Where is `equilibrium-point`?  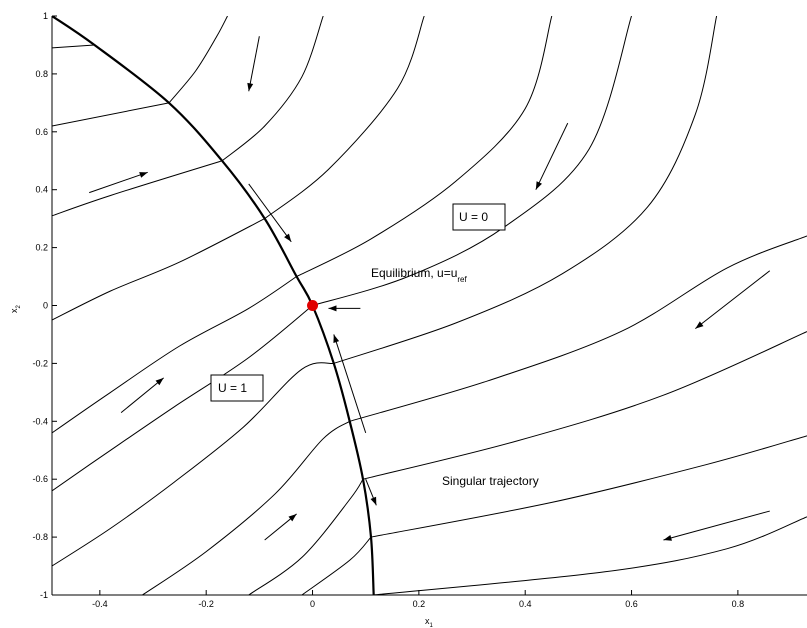 equilibrium-point is located at coordinates (313, 305).